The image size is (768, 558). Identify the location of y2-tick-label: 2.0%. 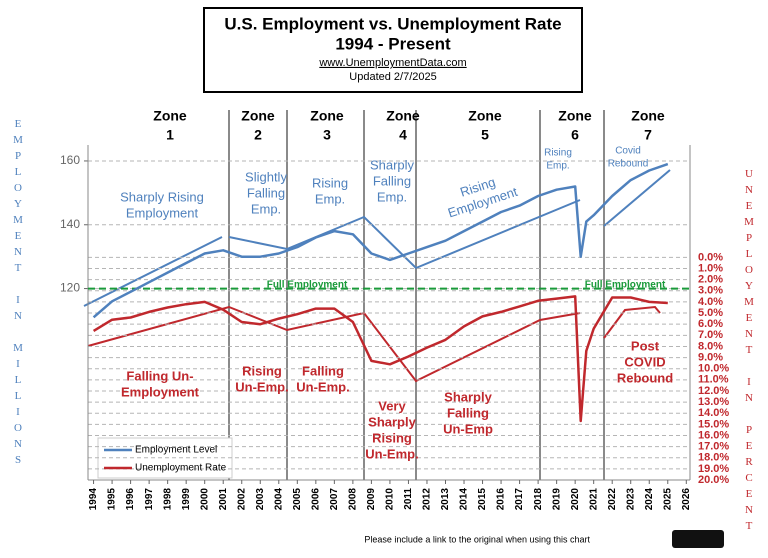
(710, 280).